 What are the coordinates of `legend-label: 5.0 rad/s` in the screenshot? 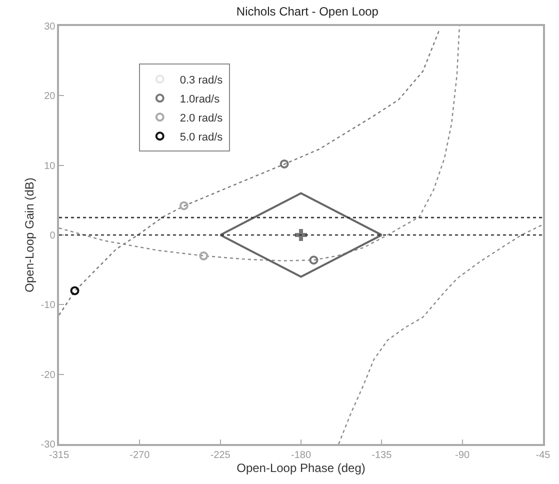 It's located at (202, 137).